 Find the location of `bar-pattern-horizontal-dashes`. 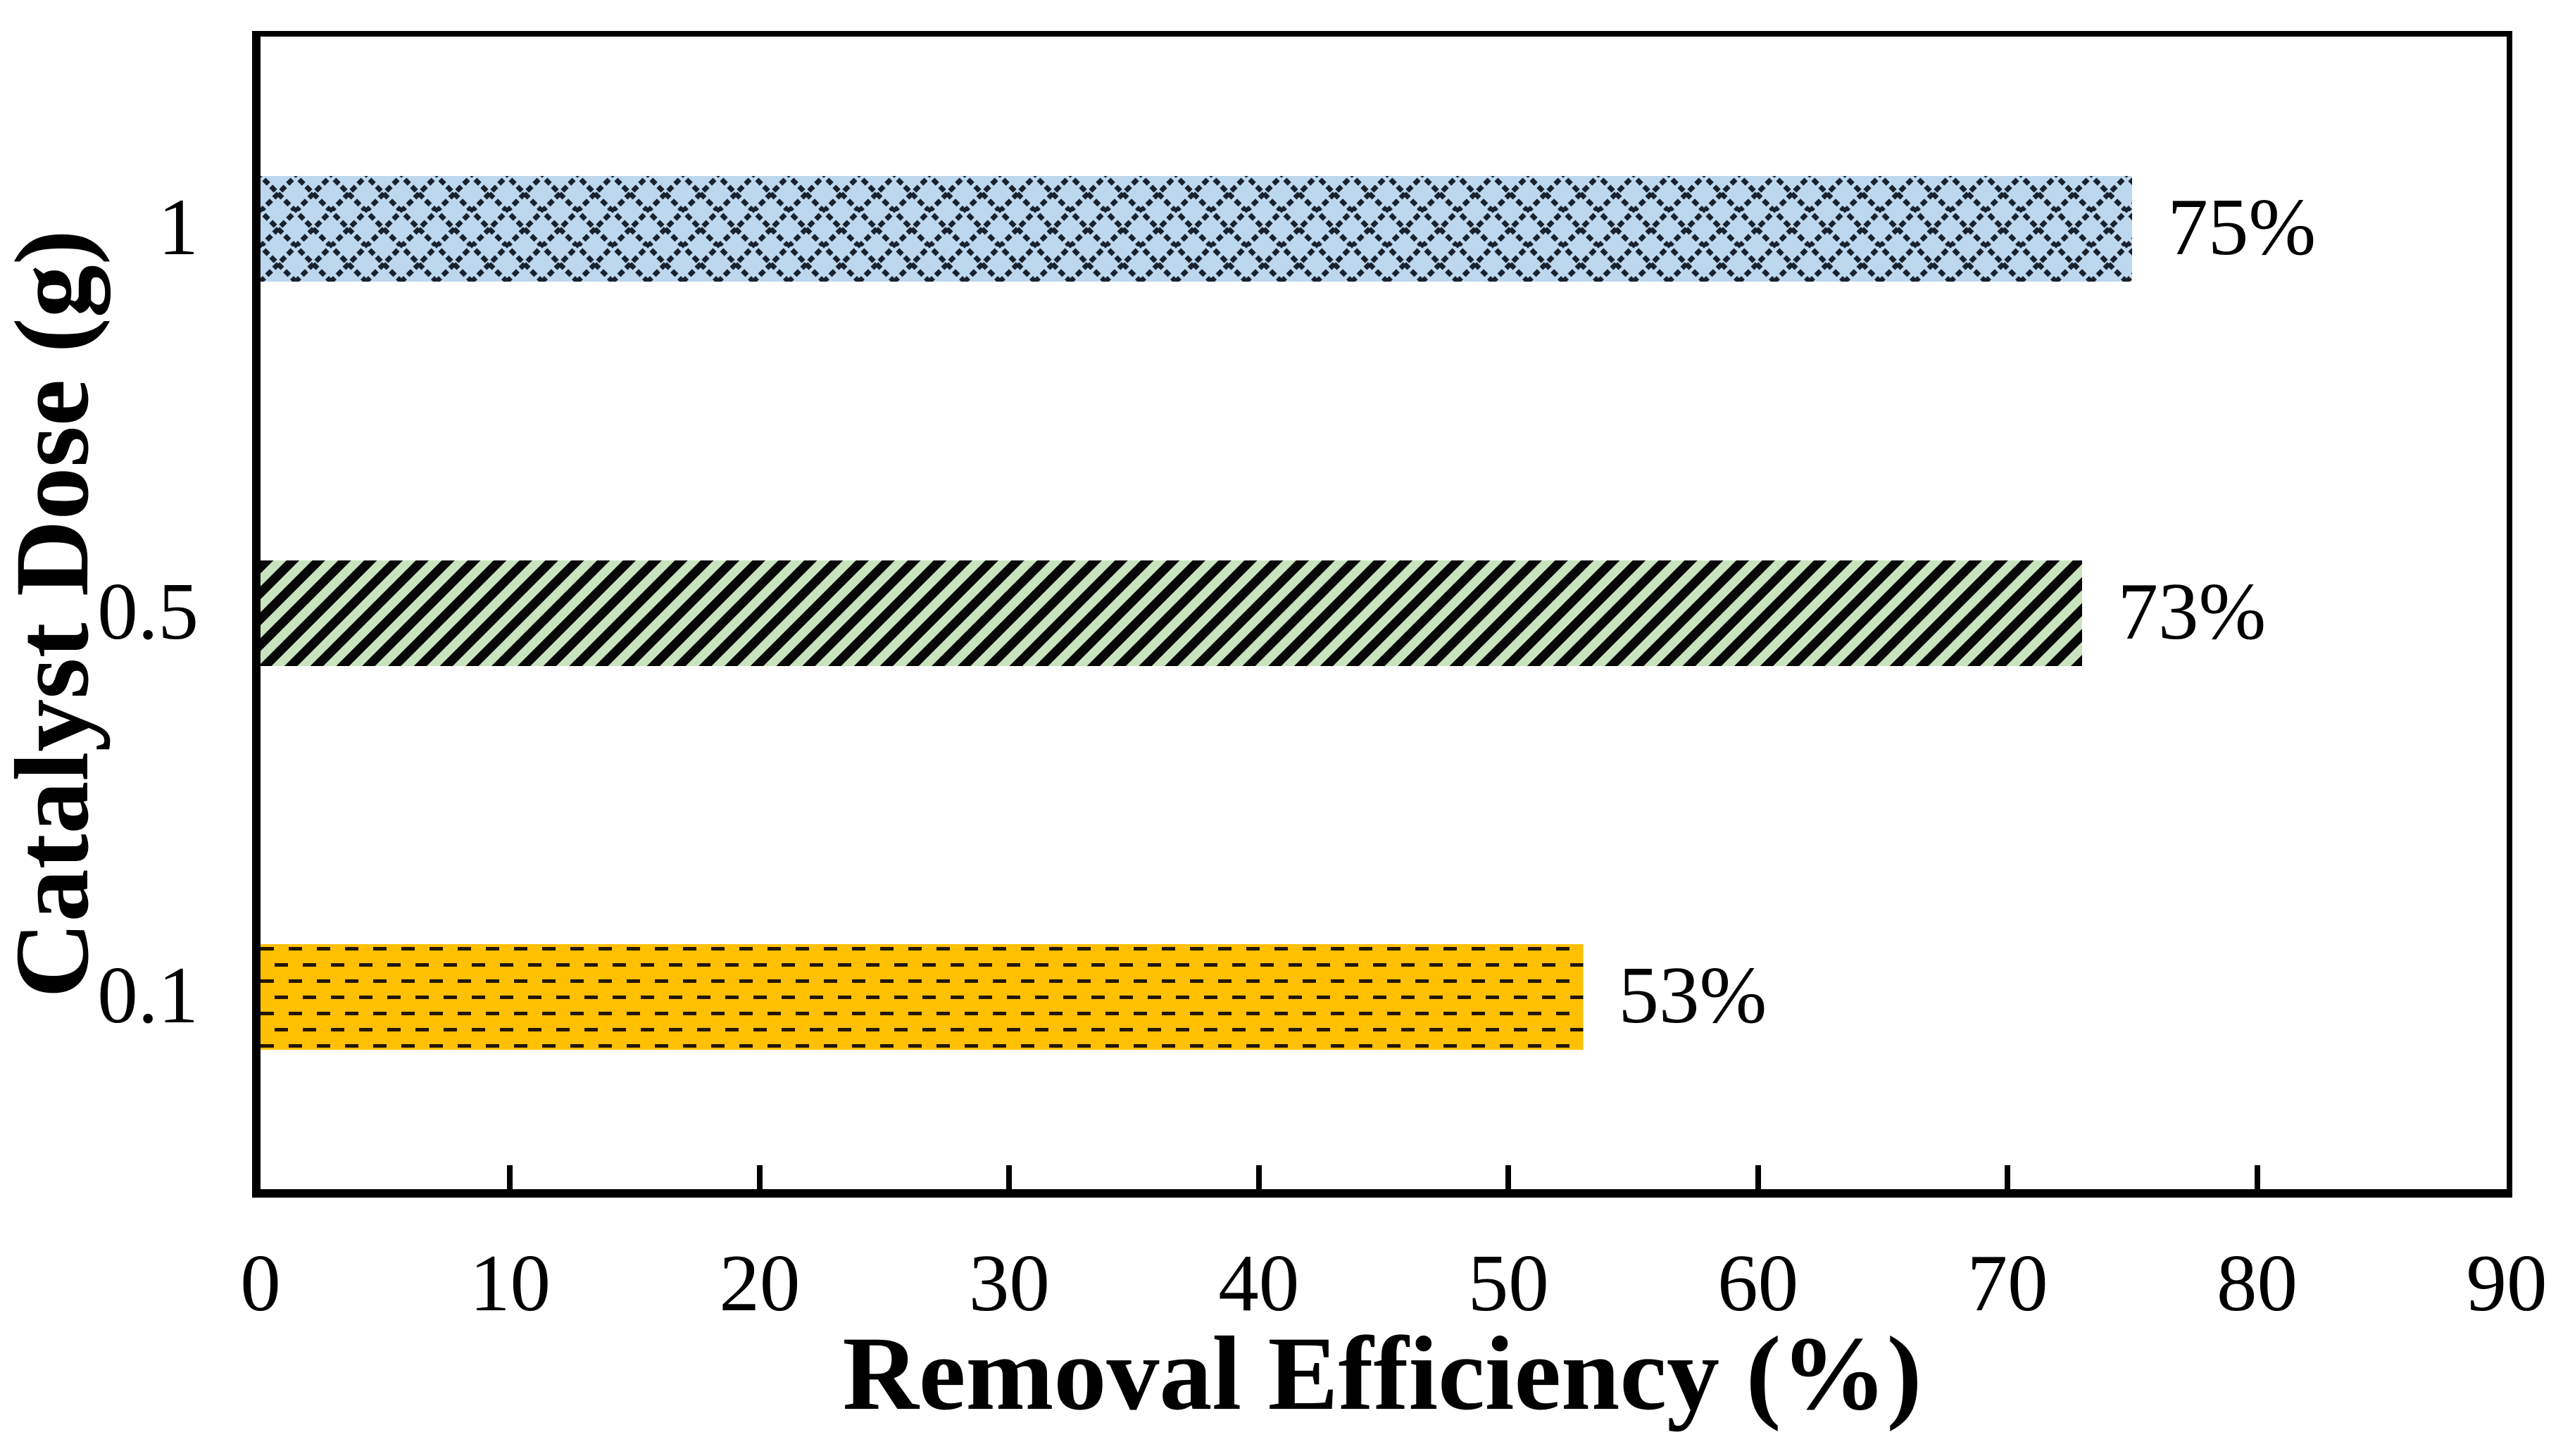

bar-pattern-horizontal-dashes is located at coordinates (922, 997).